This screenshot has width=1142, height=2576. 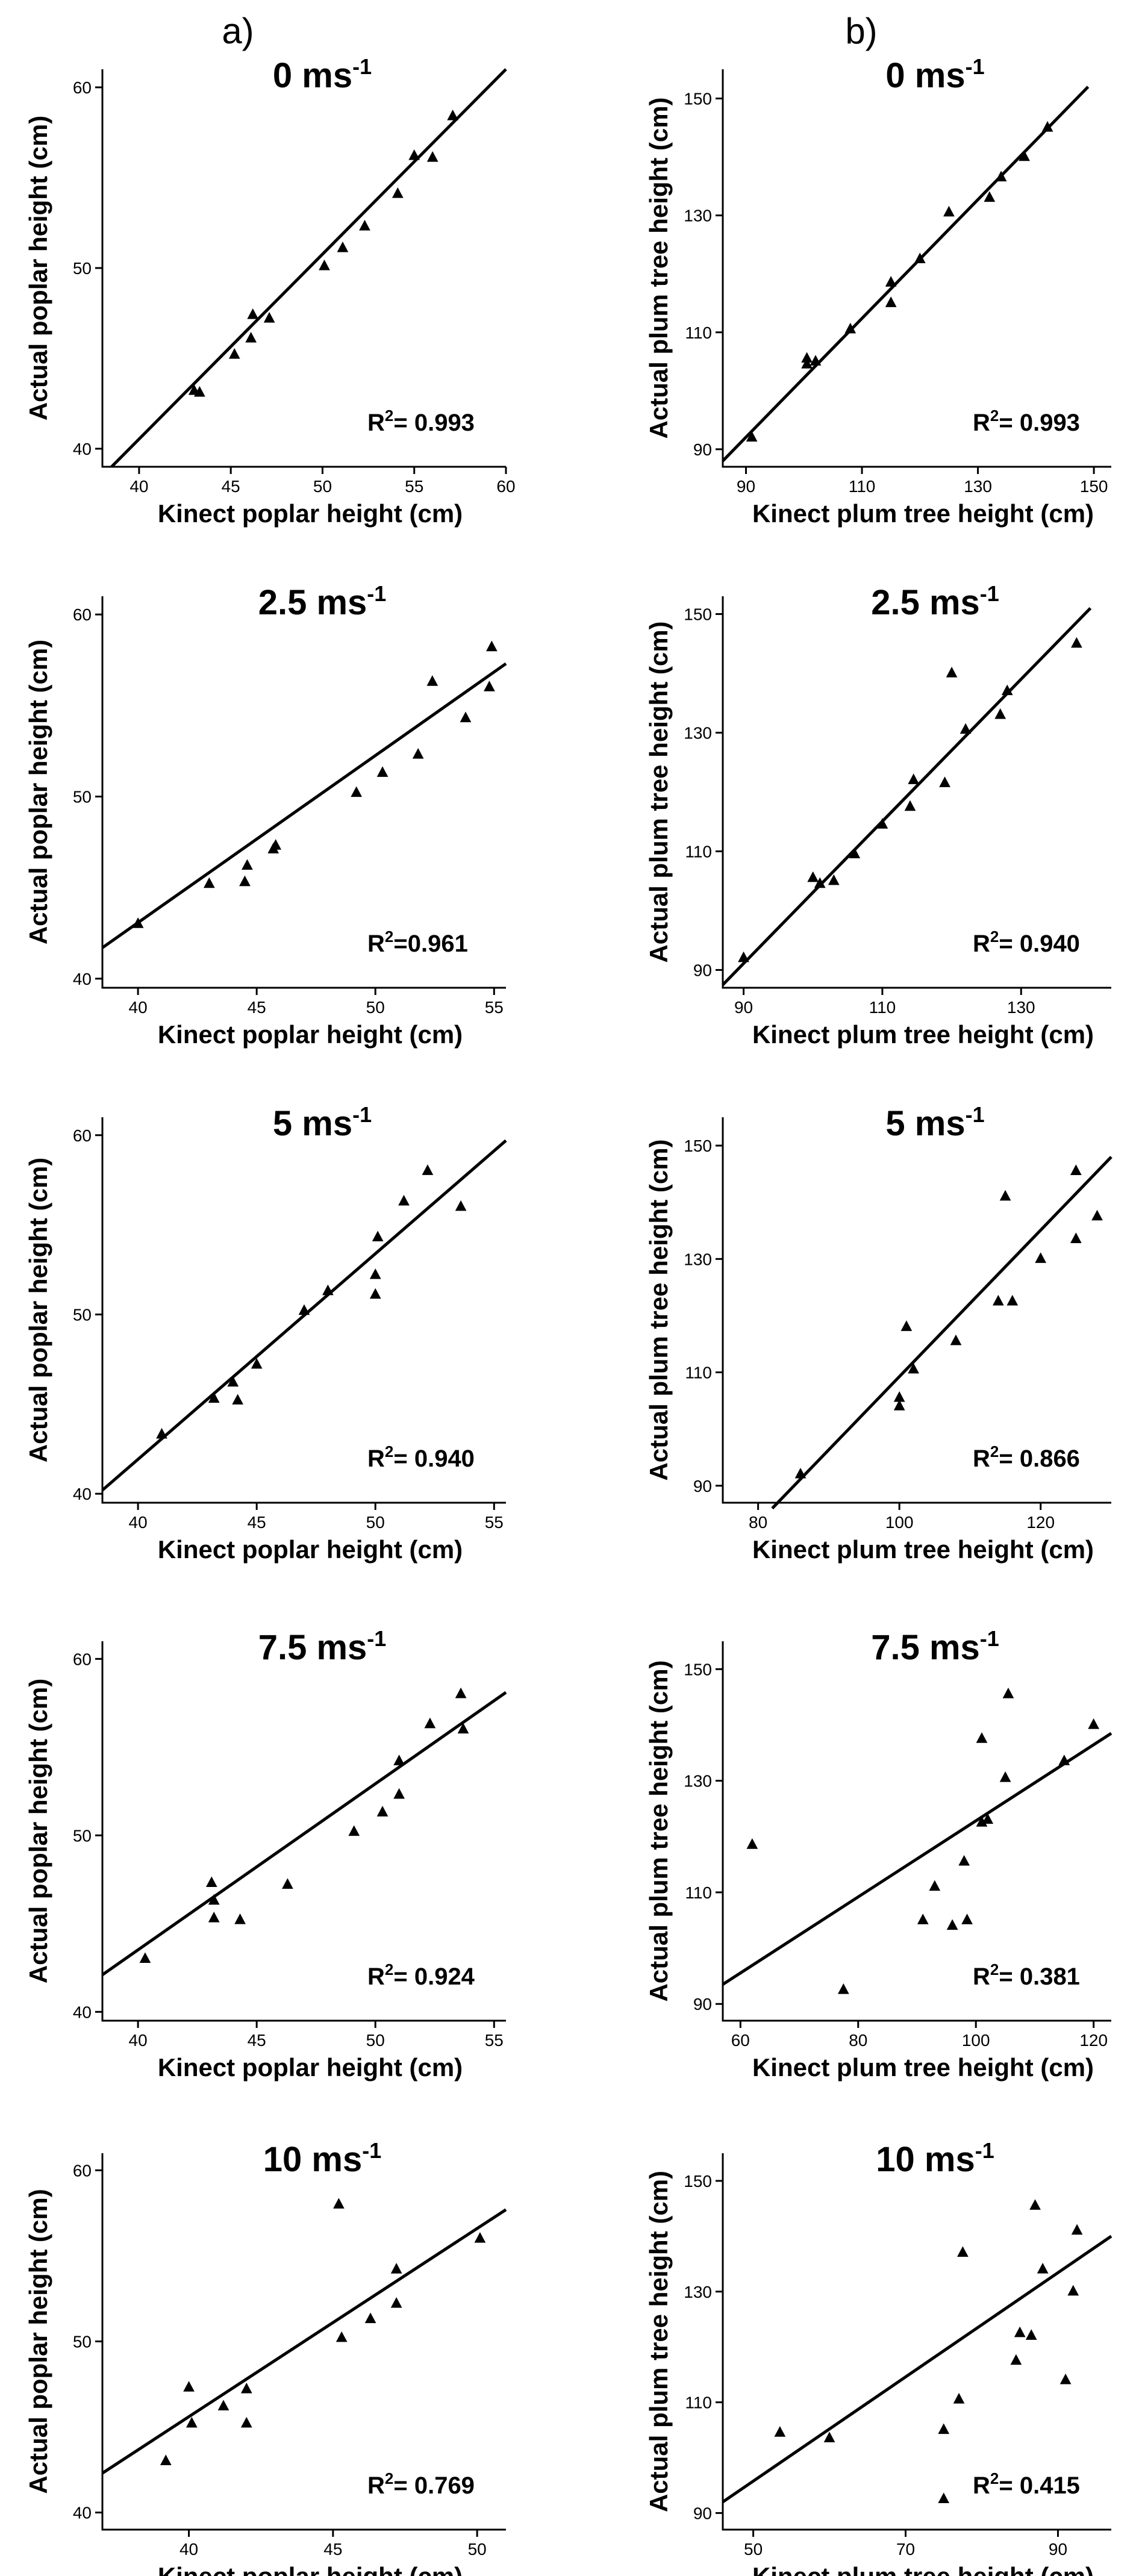 What do you see at coordinates (861, 31) in the screenshot?
I see `column-label-b: b)` at bounding box center [861, 31].